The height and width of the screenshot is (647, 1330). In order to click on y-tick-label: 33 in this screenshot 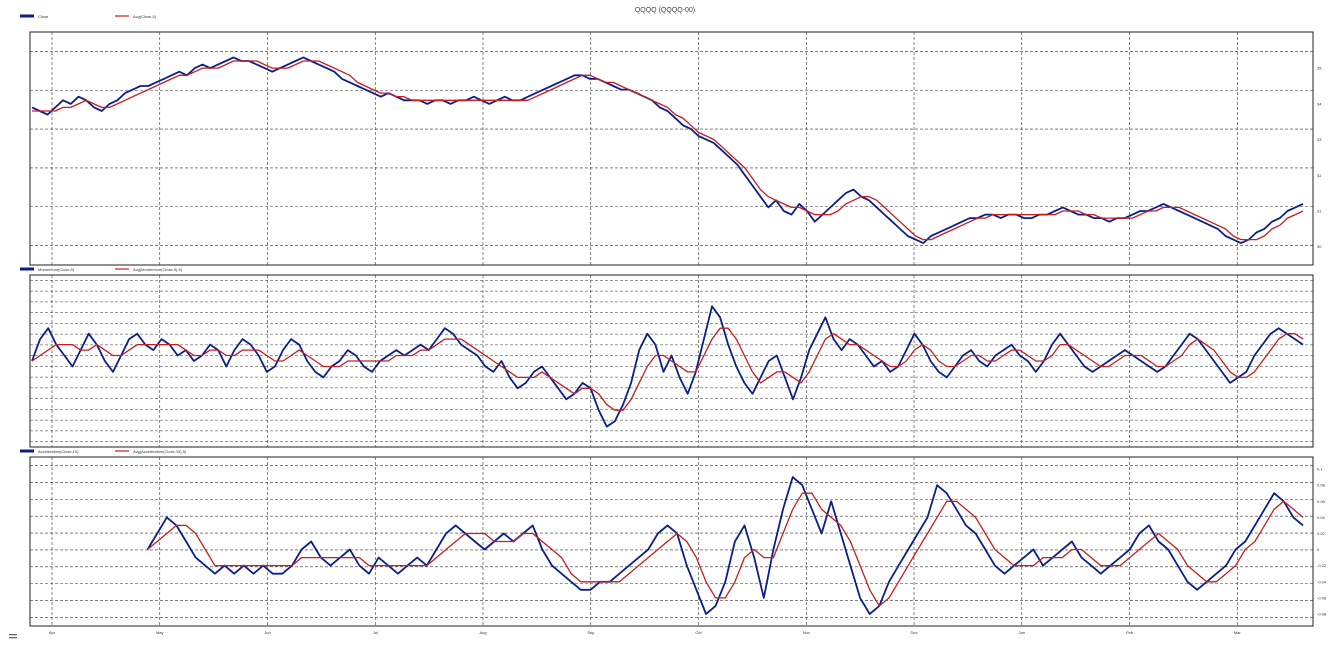, I will do `click(1319, 139)`.